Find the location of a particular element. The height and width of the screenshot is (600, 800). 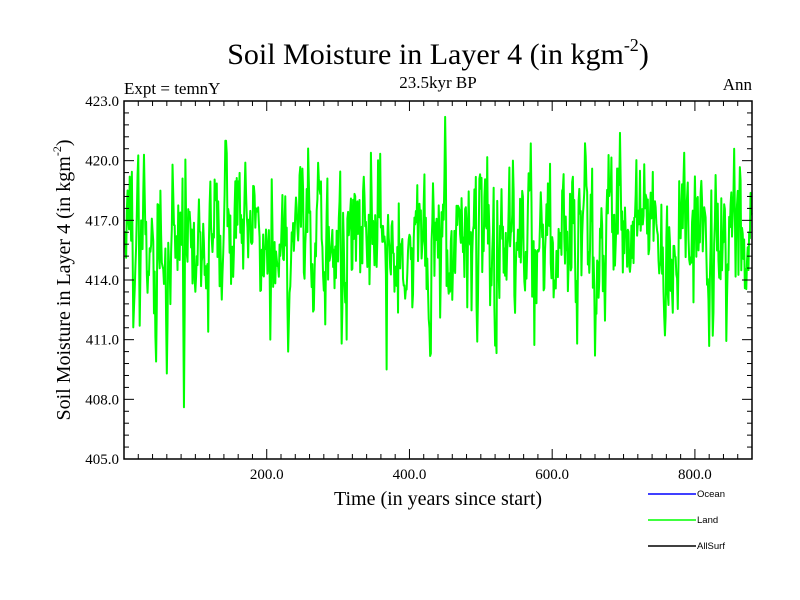

x-tick-label: 600.0 is located at coordinates (552, 475).